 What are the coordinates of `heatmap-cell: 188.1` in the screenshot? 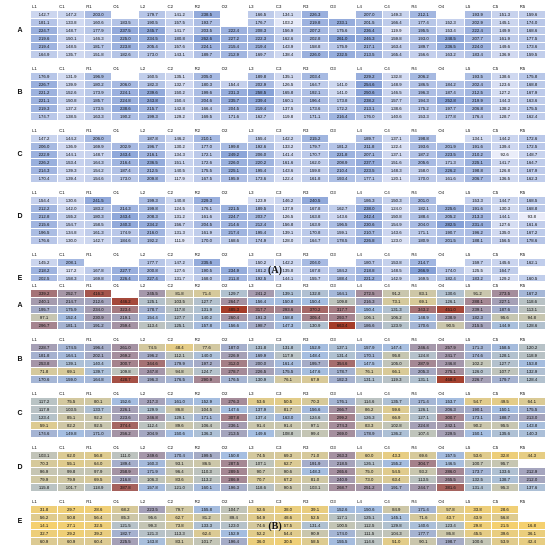 It's located at (477, 240).